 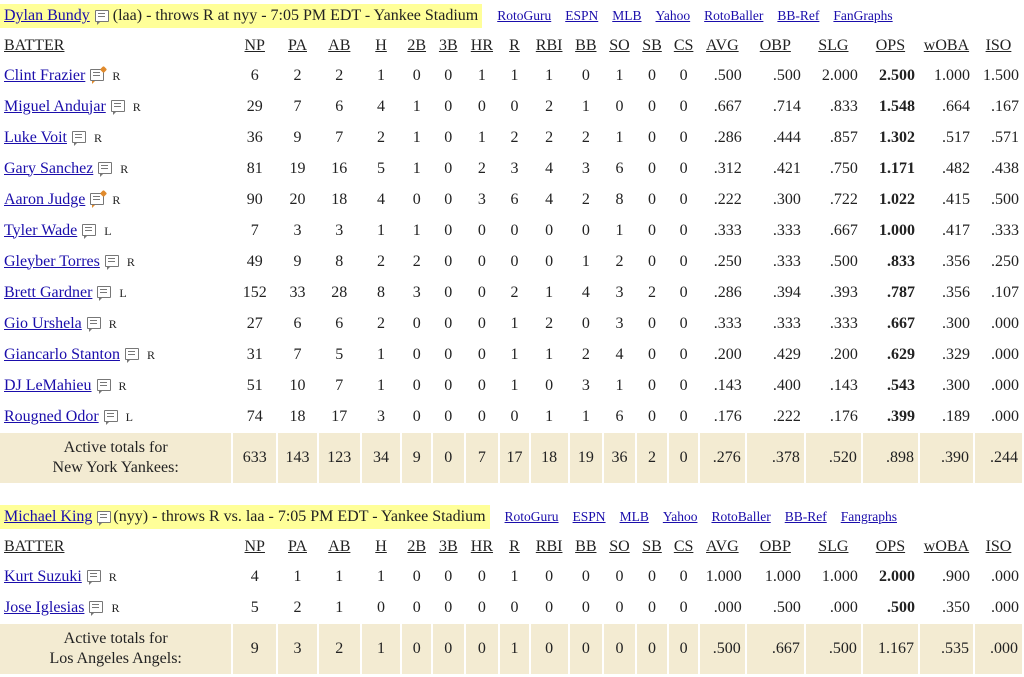 I want to click on total-h: 34, so click(x=381, y=457).